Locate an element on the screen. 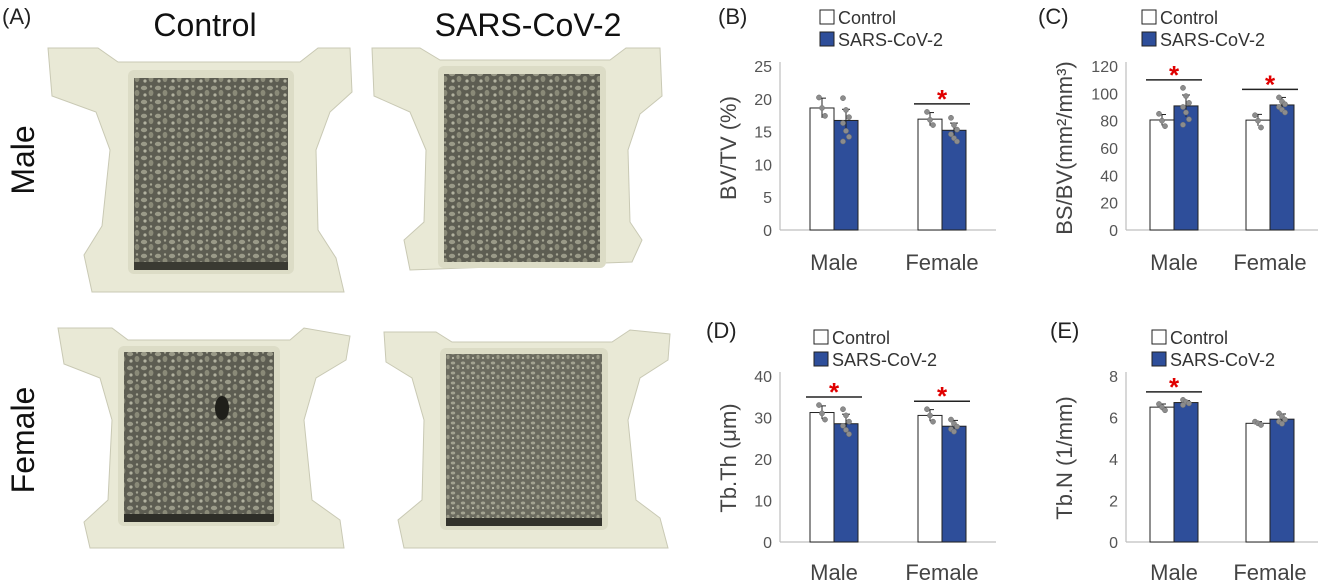 The height and width of the screenshot is (586, 1333). microct-male-control is located at coordinates (200, 170).